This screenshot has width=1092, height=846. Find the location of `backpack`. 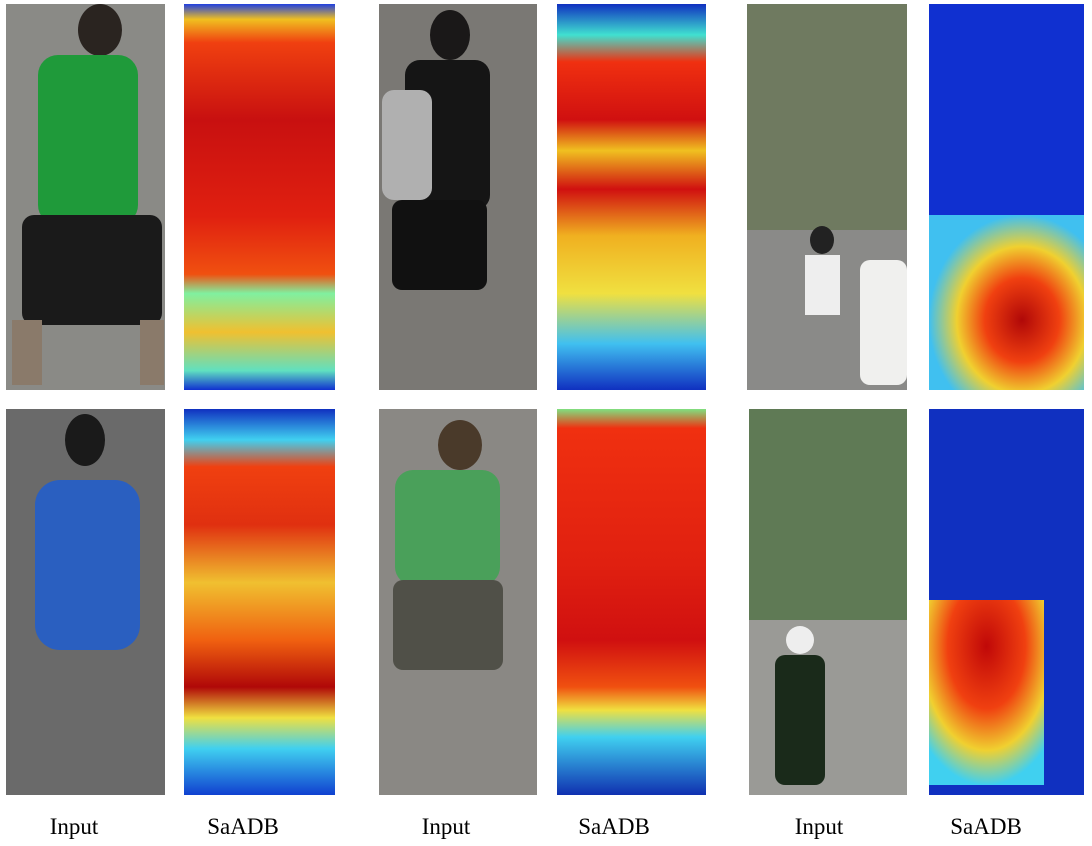

backpack is located at coordinates (407, 145).